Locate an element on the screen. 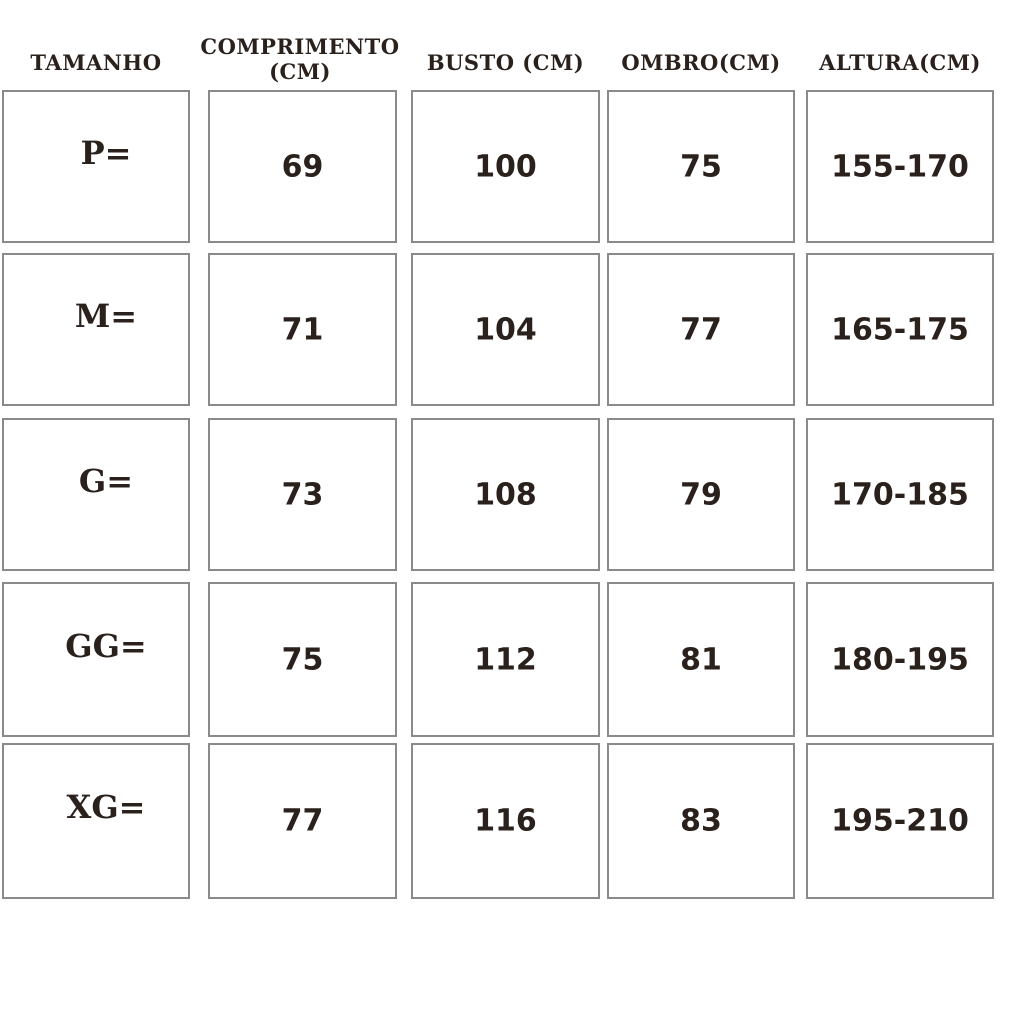 The height and width of the screenshot is (1024, 1024). measurement-value: 73 is located at coordinates (302, 494).